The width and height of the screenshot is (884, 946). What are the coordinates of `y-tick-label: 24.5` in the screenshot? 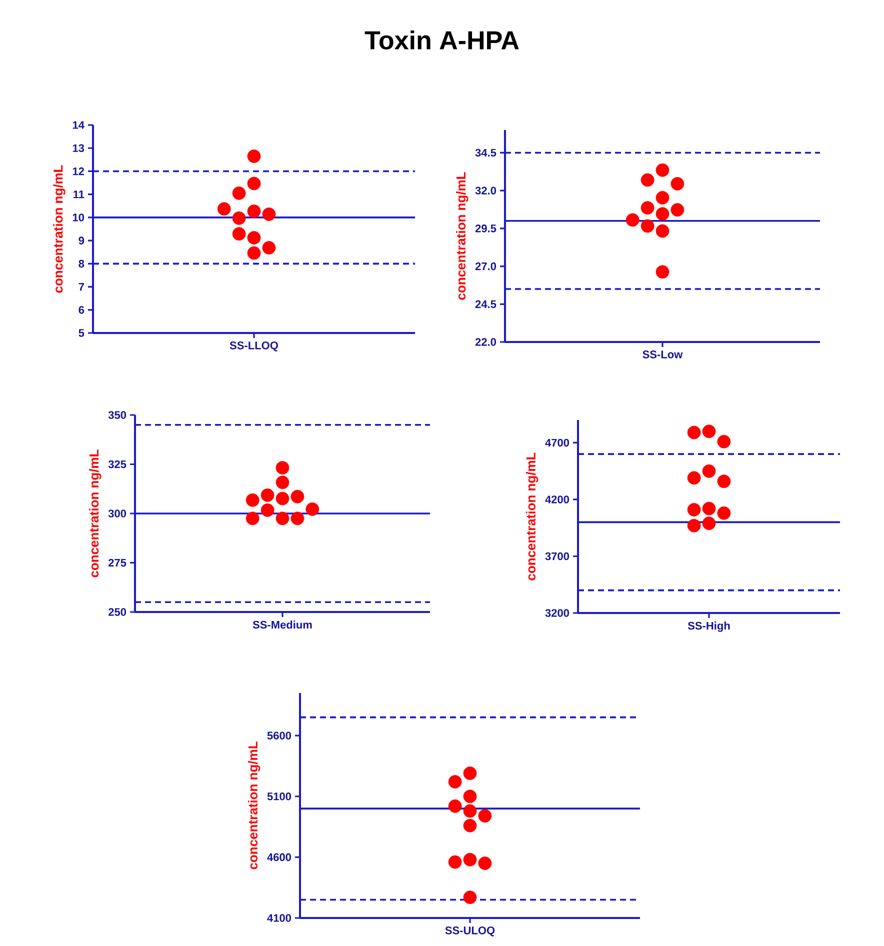 It's located at (485, 304).